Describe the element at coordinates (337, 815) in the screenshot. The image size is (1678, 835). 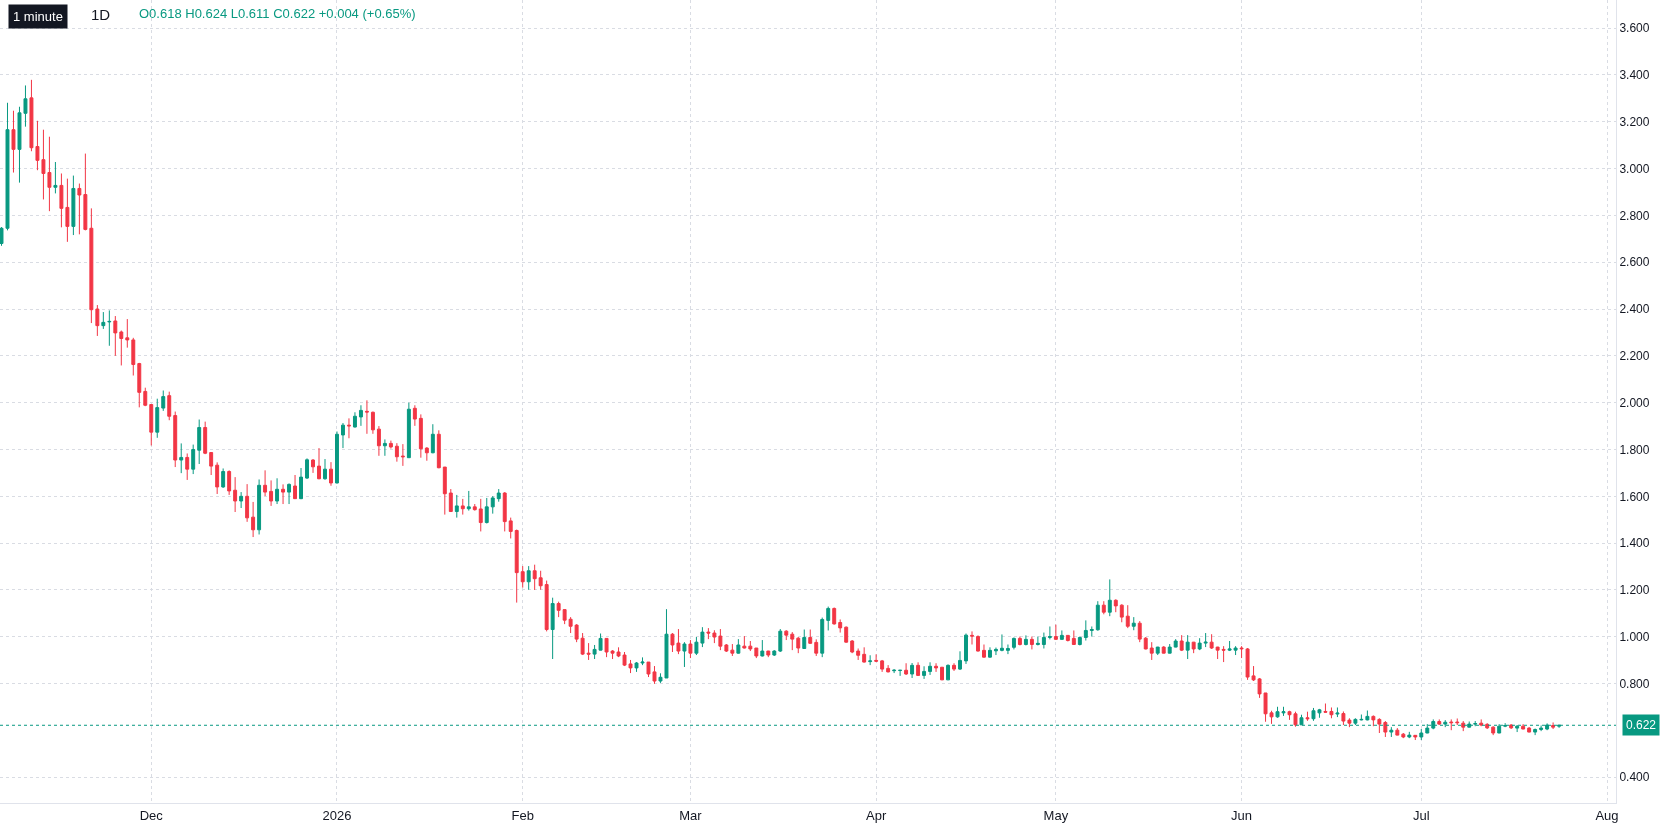
I see `x-tick-label: 2026` at that location.